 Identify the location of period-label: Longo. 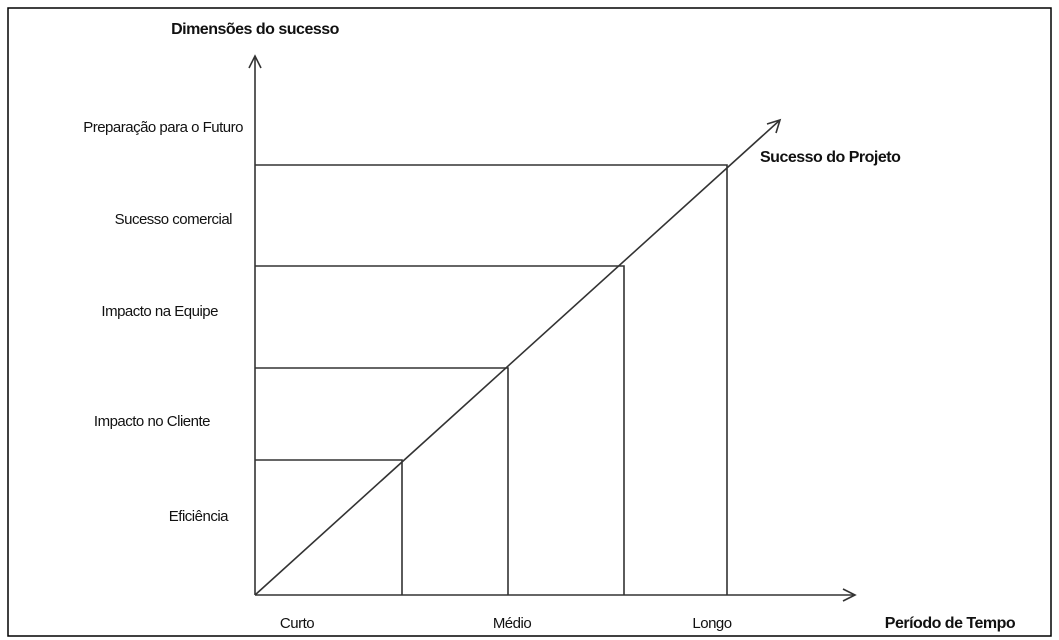
(711, 623).